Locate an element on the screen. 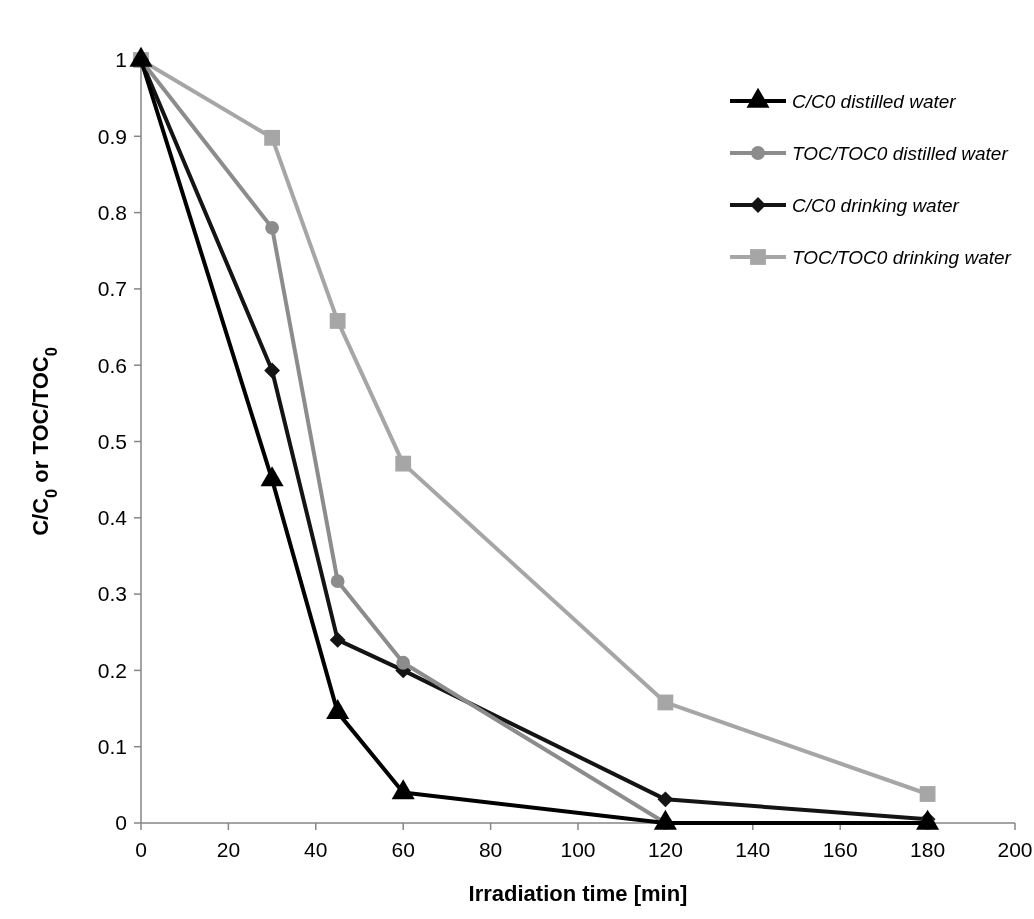  x-axis-title: Irradiation time [min] is located at coordinates (578, 893).